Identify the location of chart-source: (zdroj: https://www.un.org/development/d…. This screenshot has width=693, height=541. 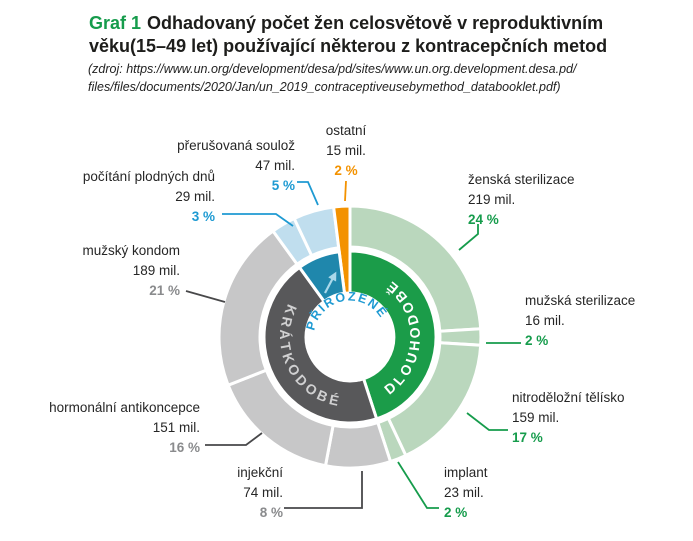
(383, 78).